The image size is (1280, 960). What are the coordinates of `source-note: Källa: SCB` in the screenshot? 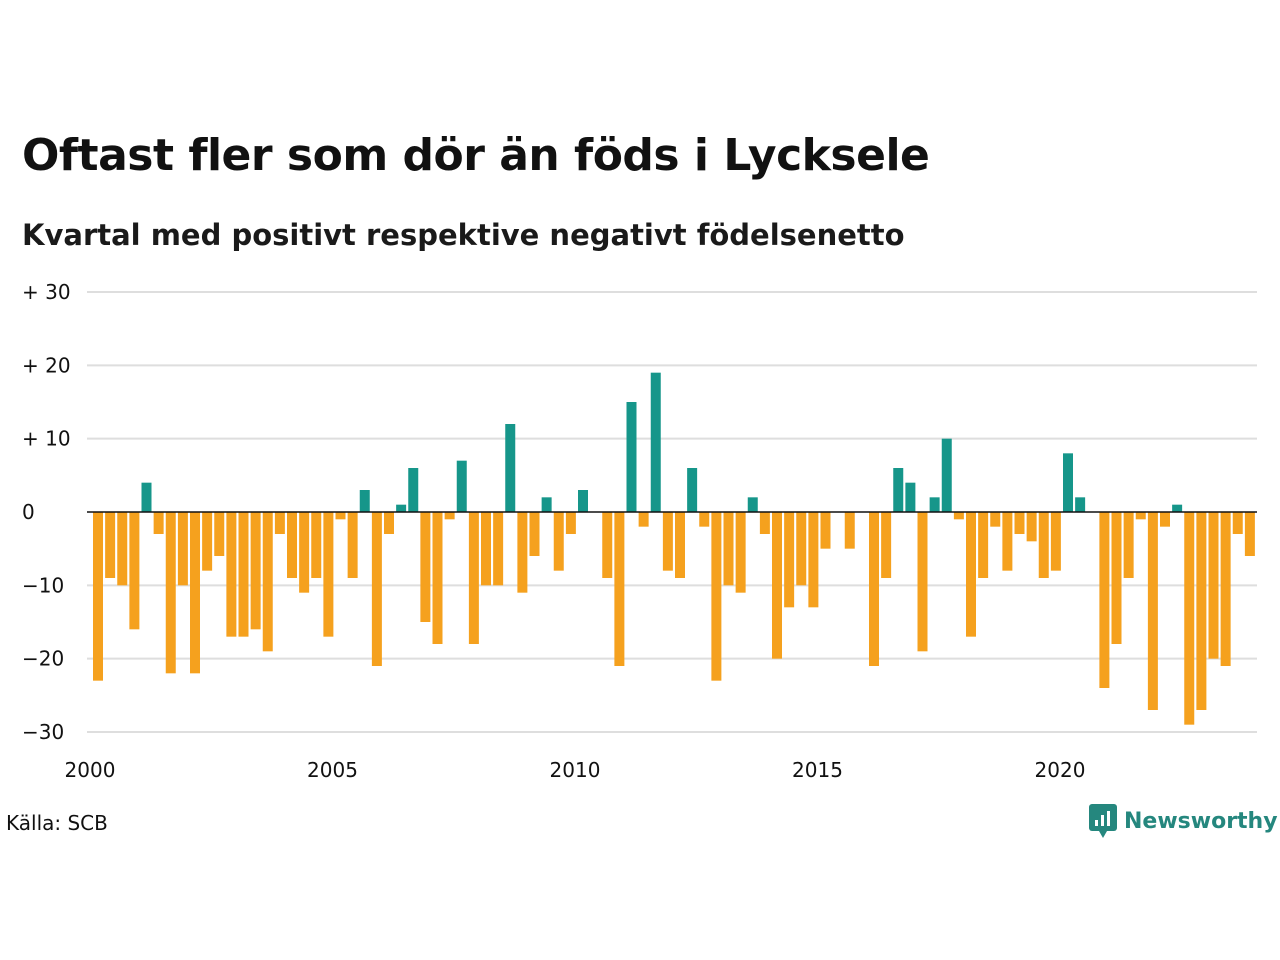 It's located at (57, 823).